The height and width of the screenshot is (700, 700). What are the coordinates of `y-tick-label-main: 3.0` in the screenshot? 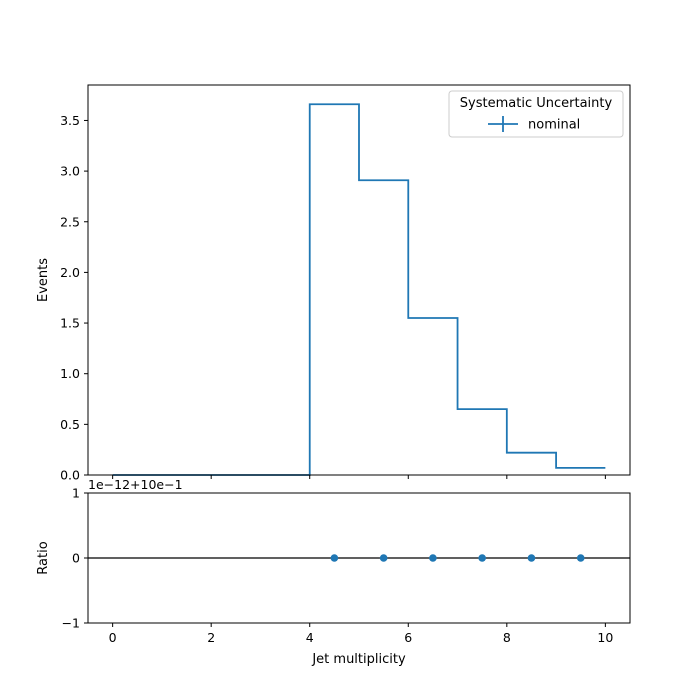 It's located at (70, 171).